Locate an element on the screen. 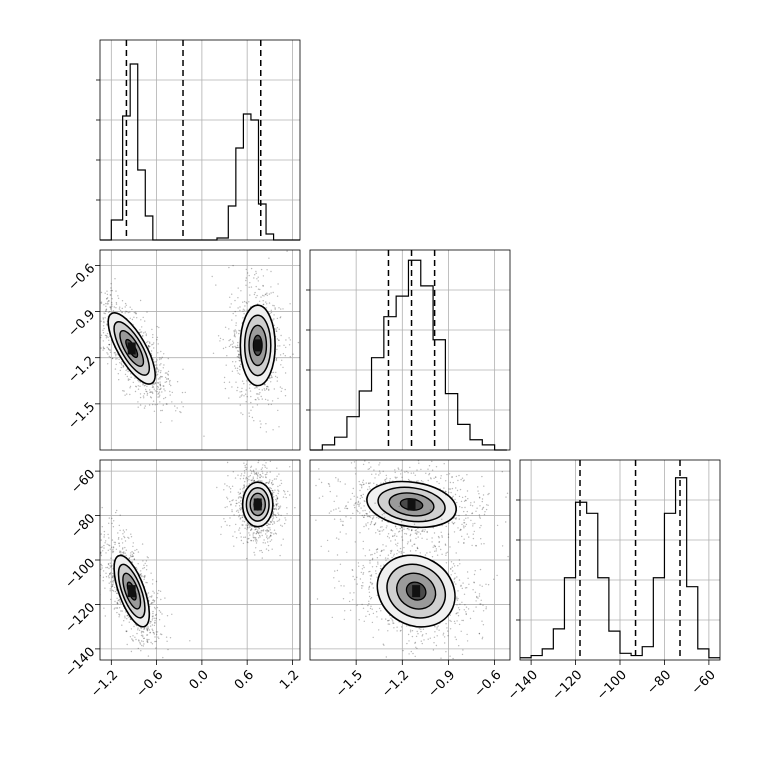 This screenshot has width=760, height=764. y-tick-label: −140 is located at coordinates (81, 663).